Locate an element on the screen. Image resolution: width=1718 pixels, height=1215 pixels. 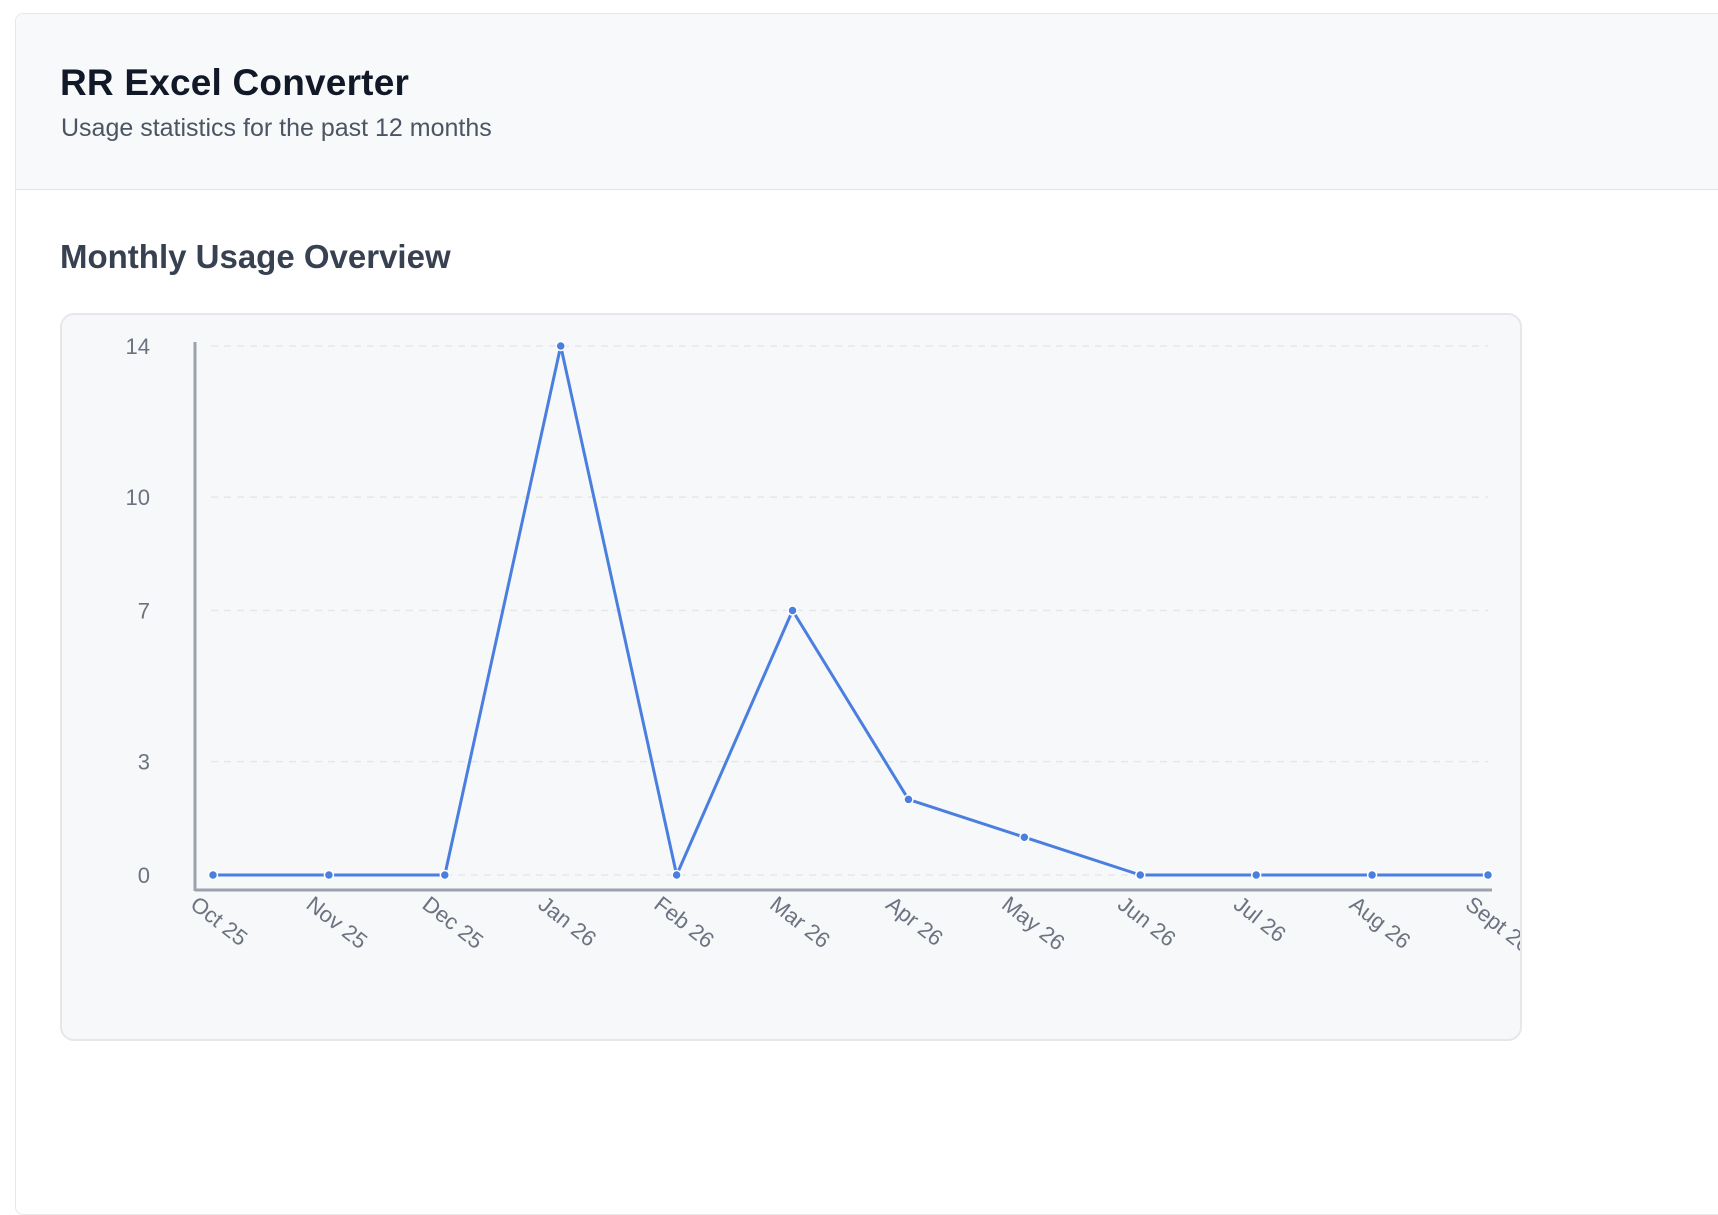
section-title: Monthly Usage Overview is located at coordinates (255, 256).